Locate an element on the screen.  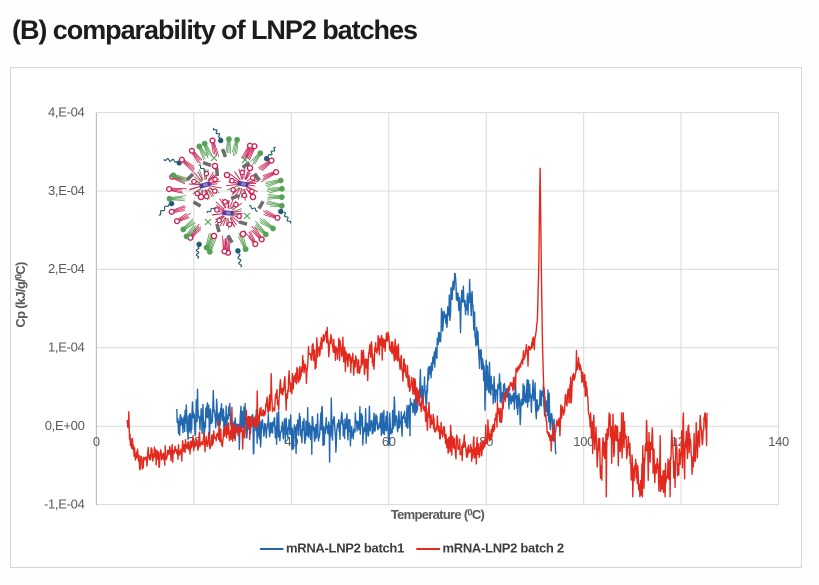
svg-text: 140 is located at coordinates (778, 441).